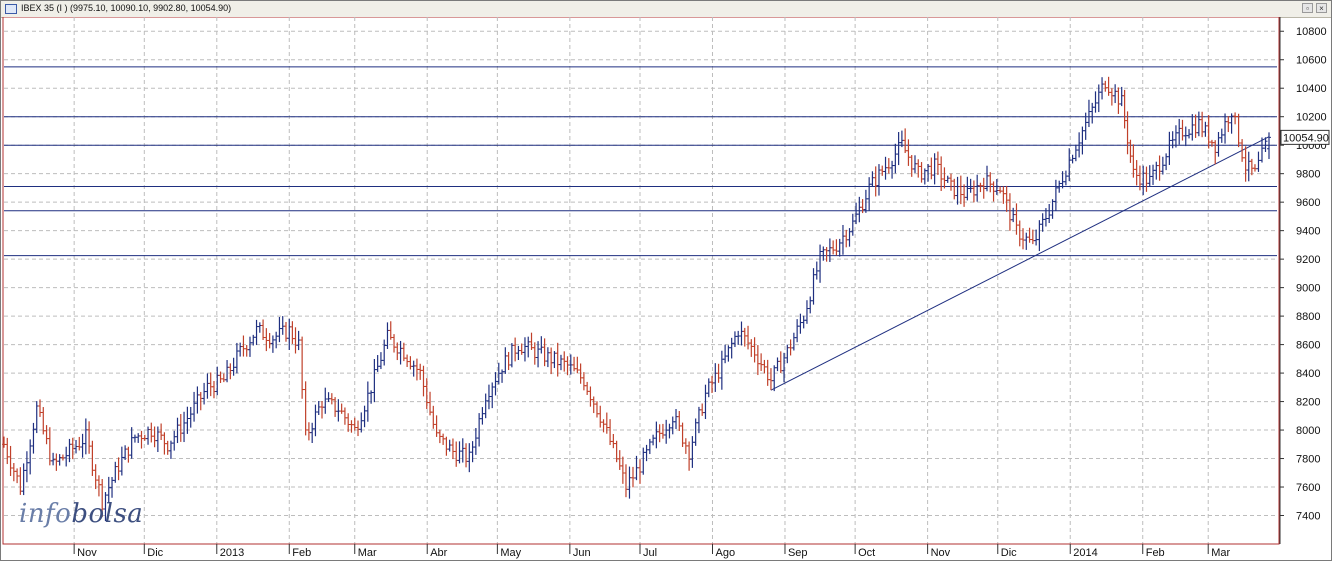 Image resolution: width=1332 pixels, height=561 pixels. Describe the element at coordinates (11, 9) in the screenshot. I see `chart-window-icon` at that location.